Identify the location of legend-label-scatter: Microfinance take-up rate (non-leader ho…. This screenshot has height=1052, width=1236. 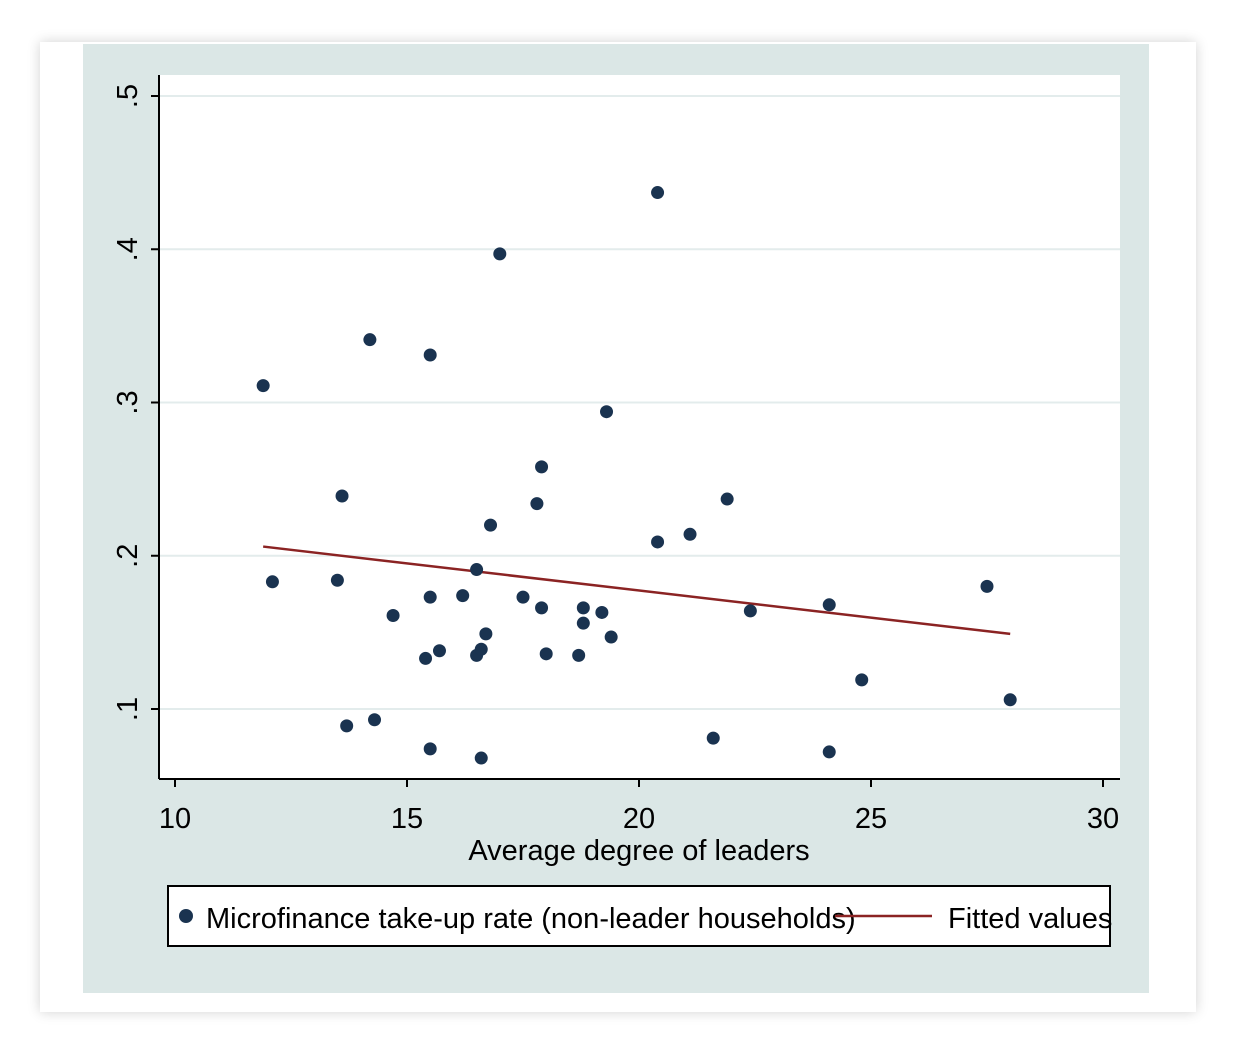
(531, 919).